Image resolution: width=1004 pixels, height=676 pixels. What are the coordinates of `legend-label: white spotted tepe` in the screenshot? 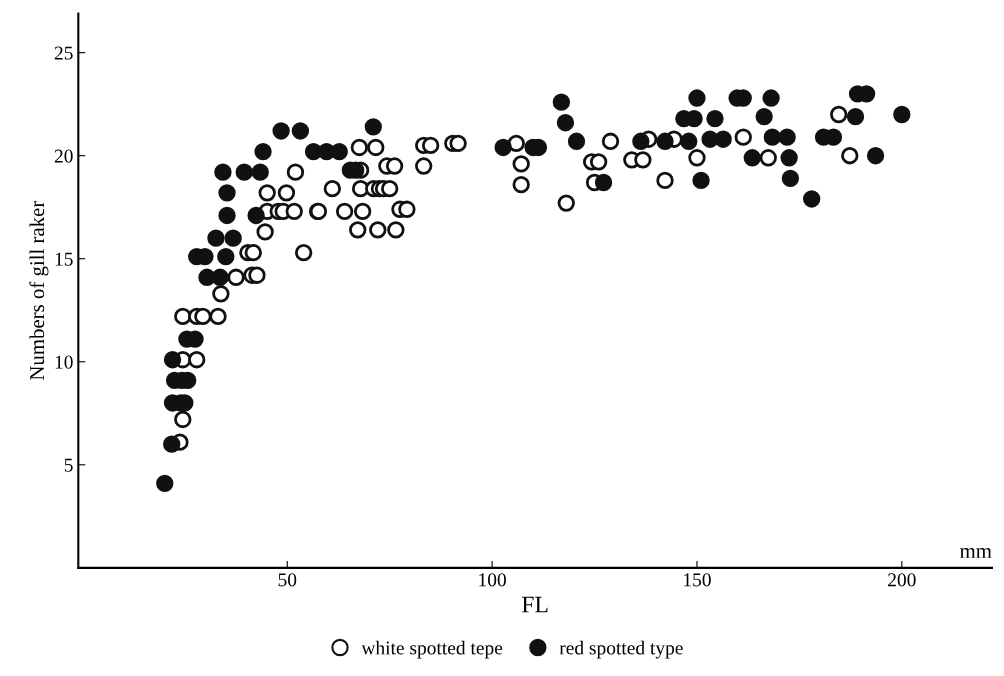 It's located at (432, 649).